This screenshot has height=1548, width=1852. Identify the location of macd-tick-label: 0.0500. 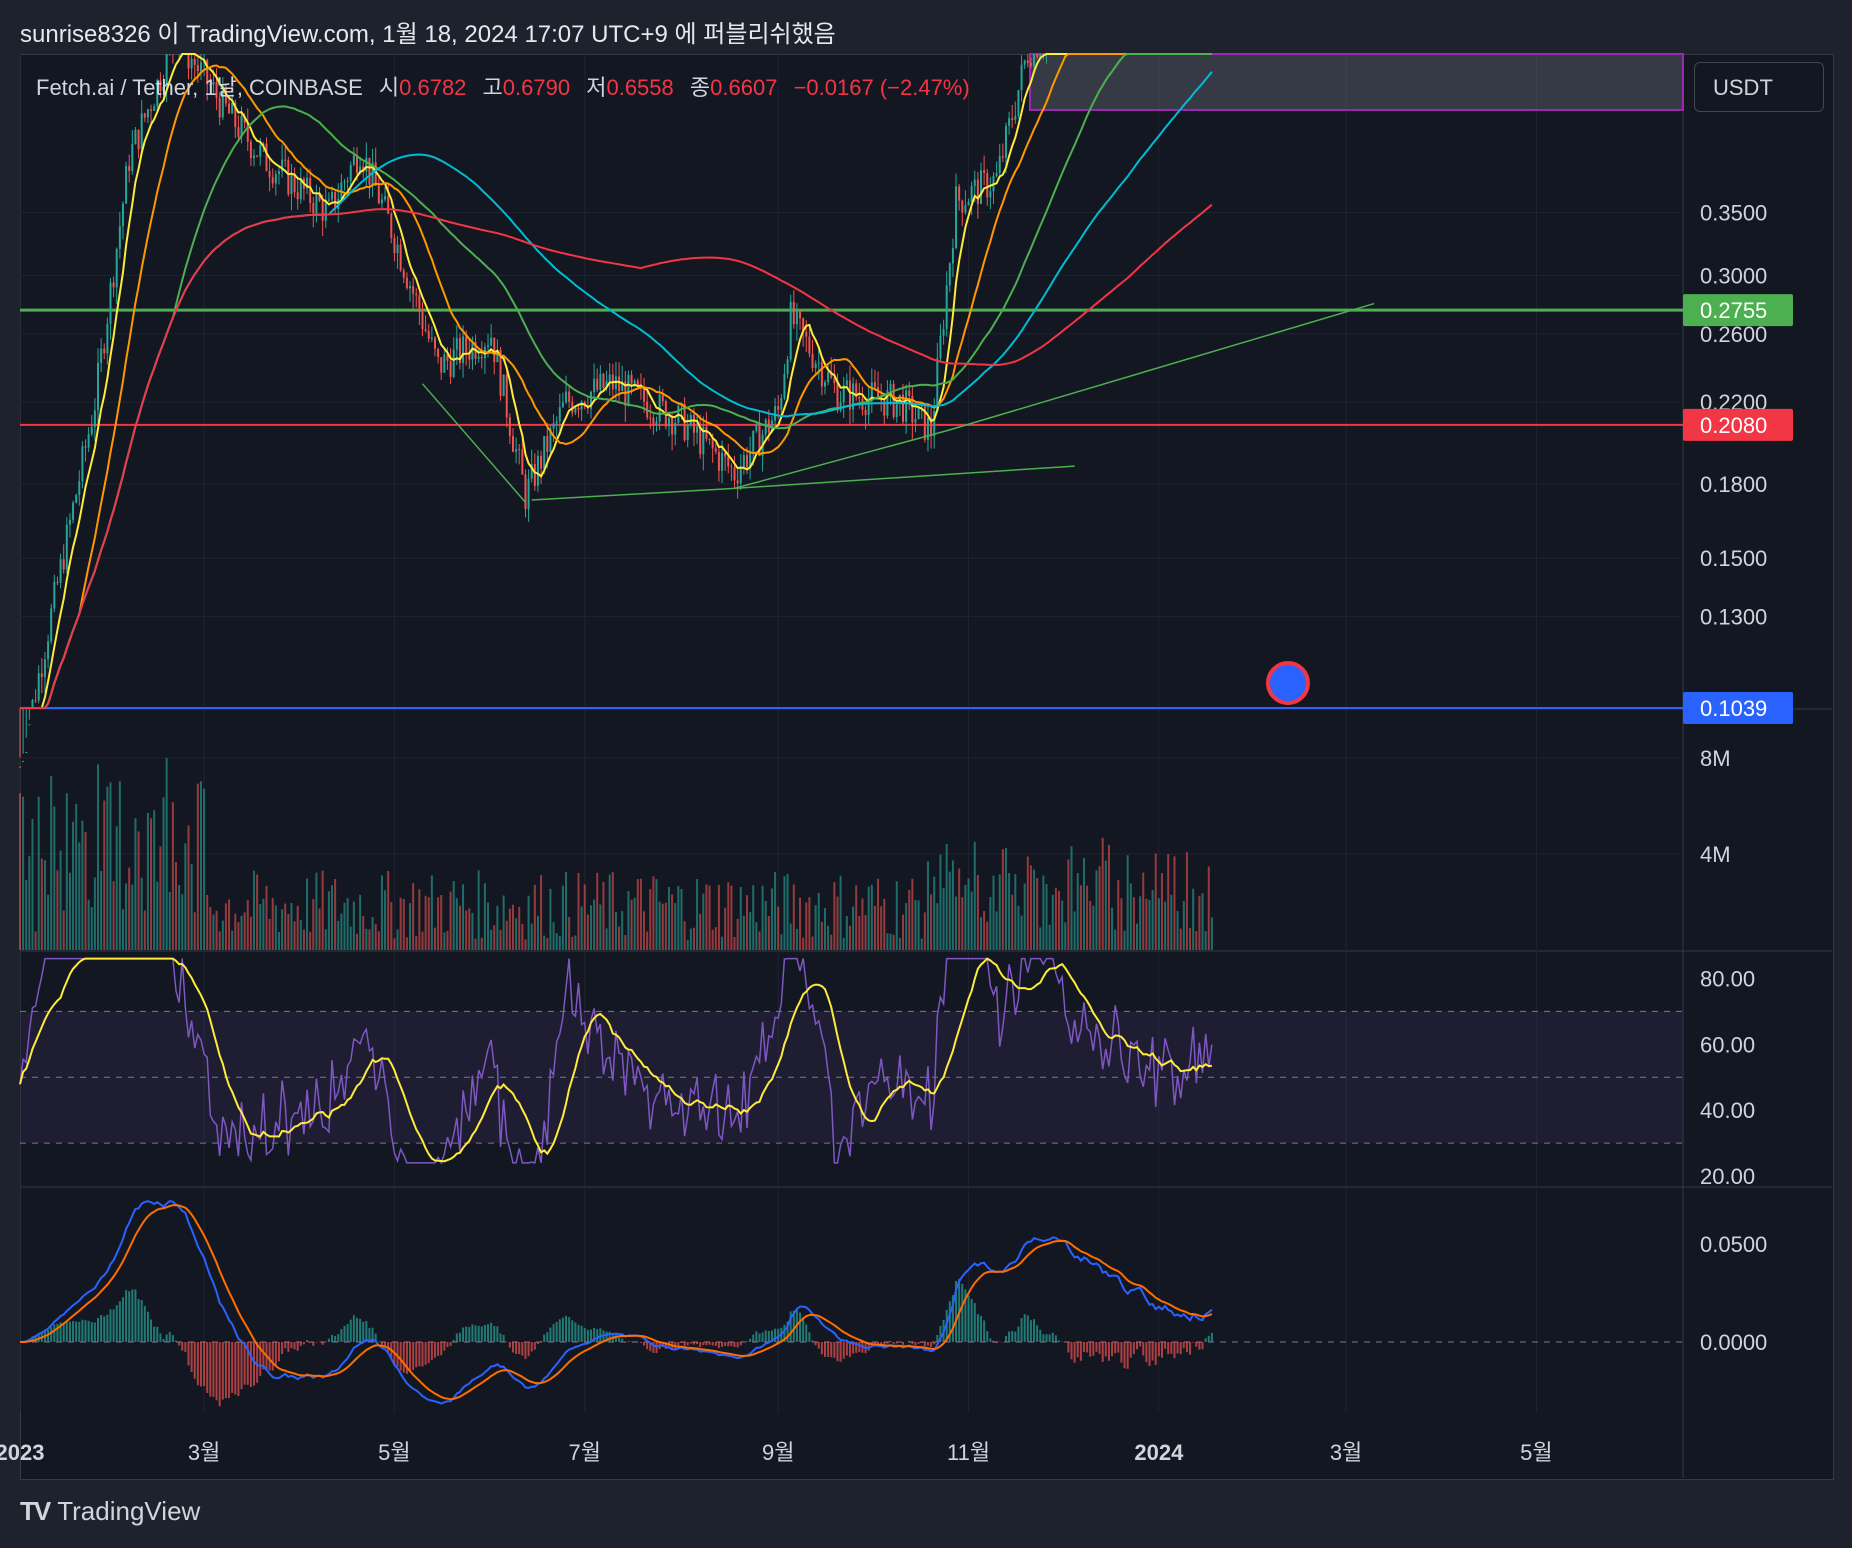
(1733, 1244).